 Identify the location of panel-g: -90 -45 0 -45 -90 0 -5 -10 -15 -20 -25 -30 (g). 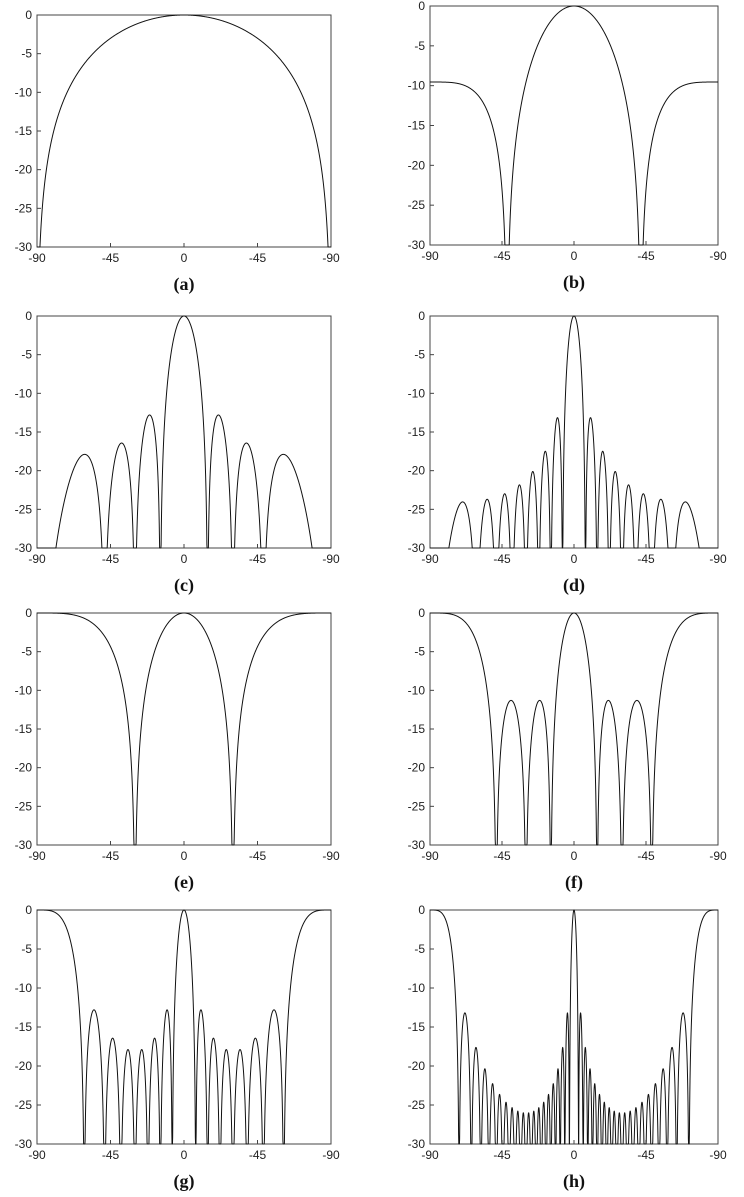
(177, 1047).